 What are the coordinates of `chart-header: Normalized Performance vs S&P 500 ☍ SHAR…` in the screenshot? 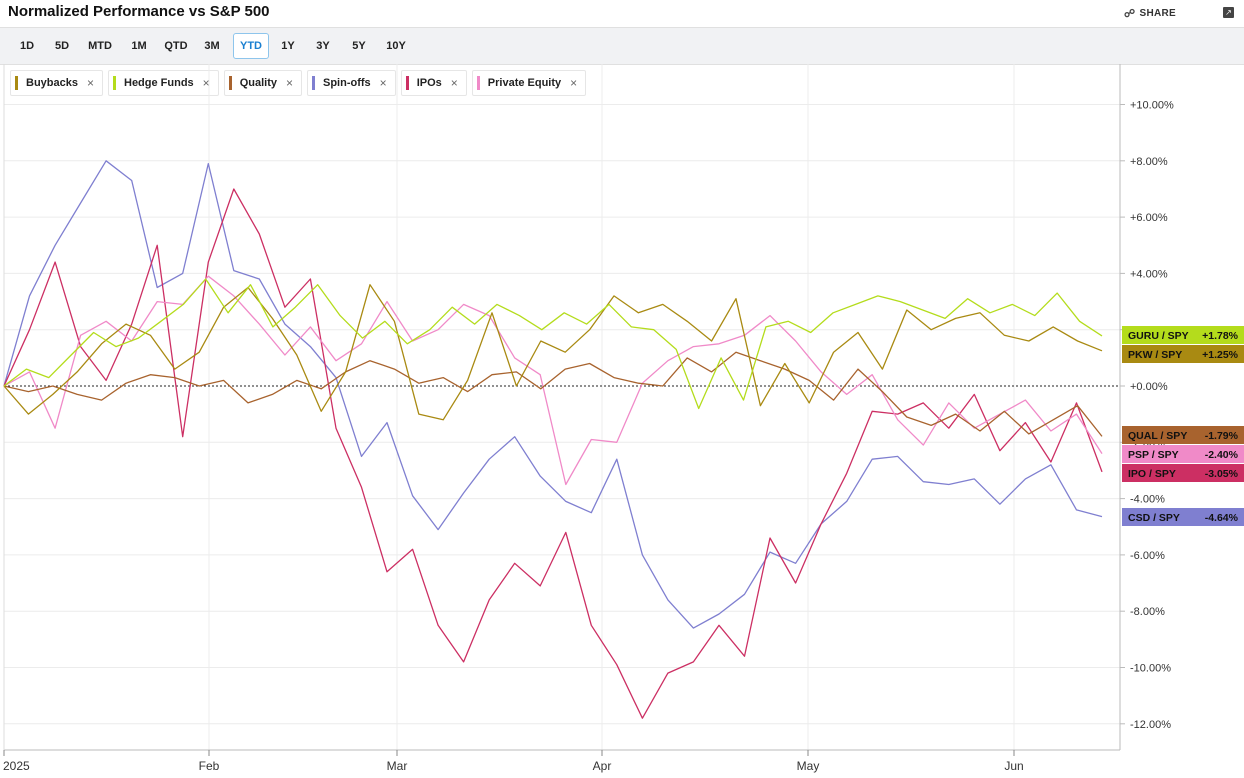 It's located at (622, 13).